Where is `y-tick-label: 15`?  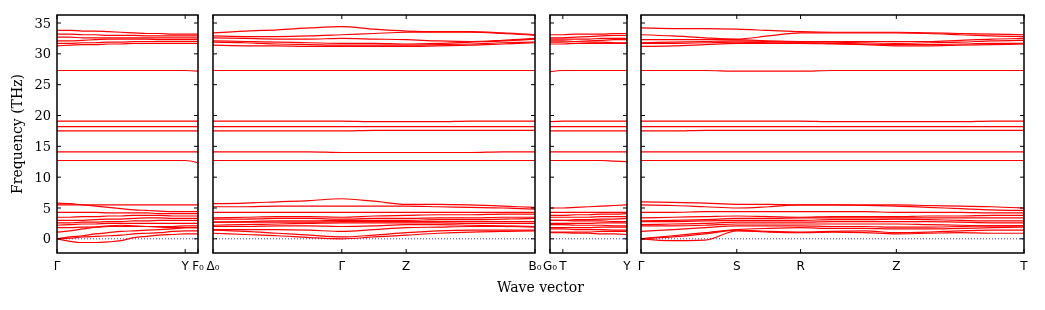
y-tick-label: 15 is located at coordinates (42, 146).